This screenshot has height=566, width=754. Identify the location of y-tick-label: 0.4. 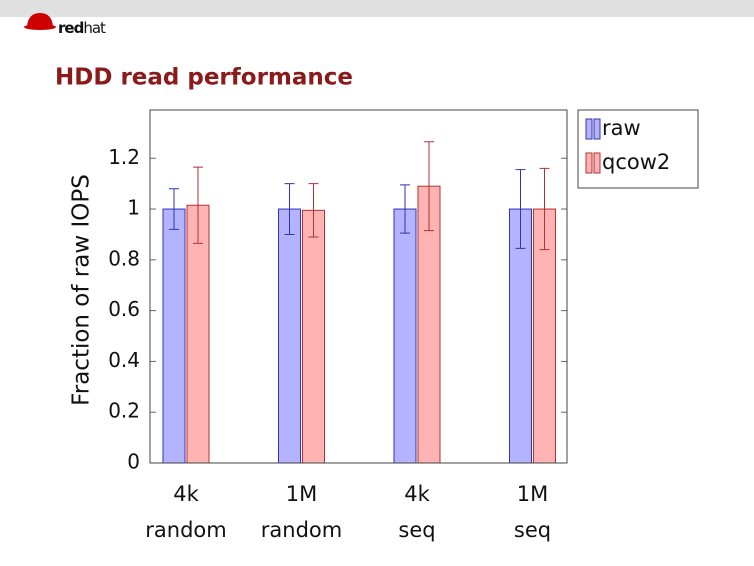
(124, 360).